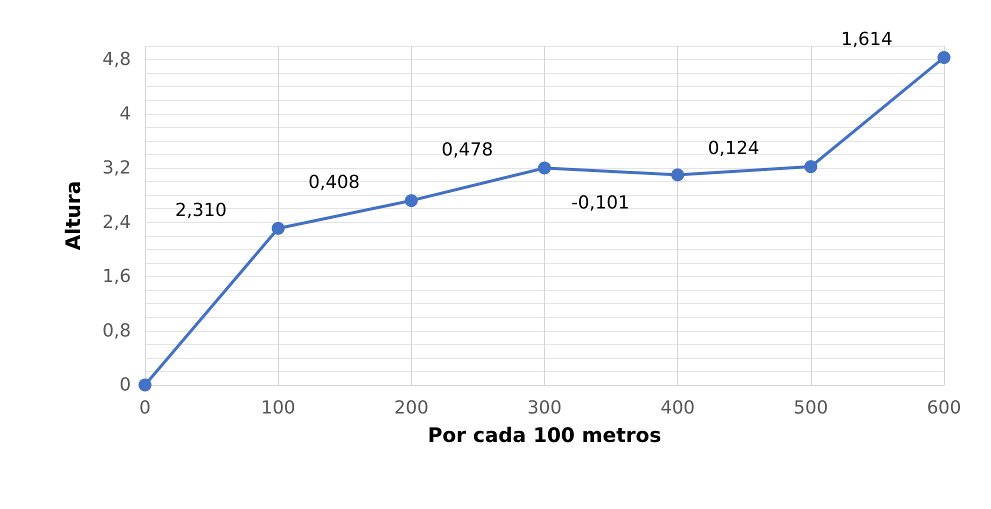 The image size is (991, 509). I want to click on annotation: 0,478, so click(468, 150).